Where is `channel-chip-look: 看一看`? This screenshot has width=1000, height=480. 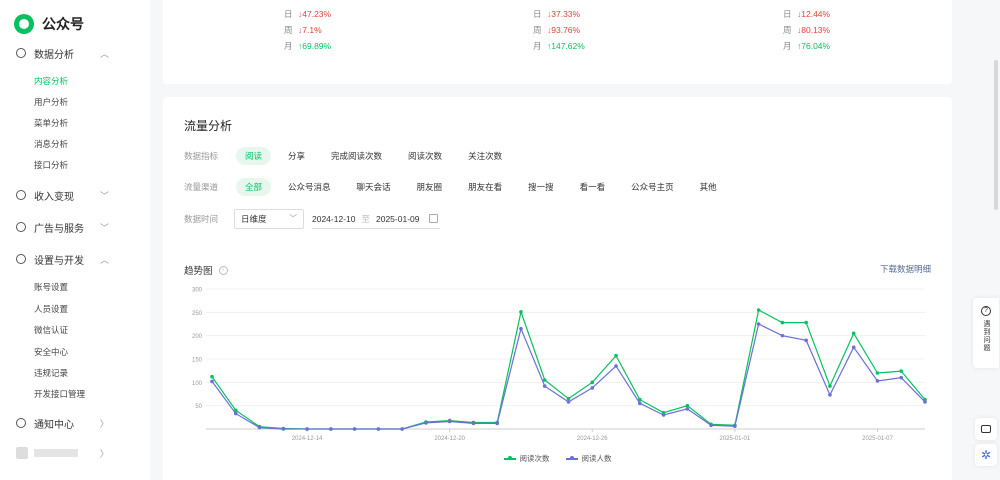 channel-chip-look: 看一看 is located at coordinates (592, 187).